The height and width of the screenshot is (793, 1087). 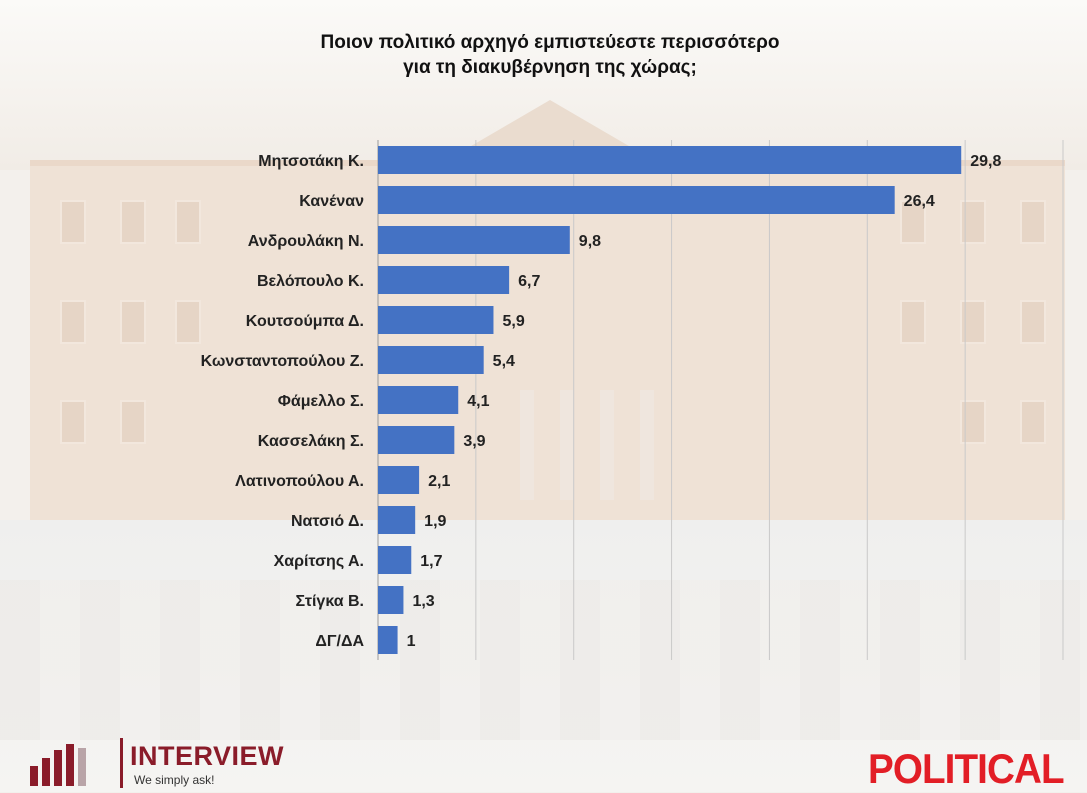 What do you see at coordinates (504, 361) in the screenshot?
I see `data-label: 5,4` at bounding box center [504, 361].